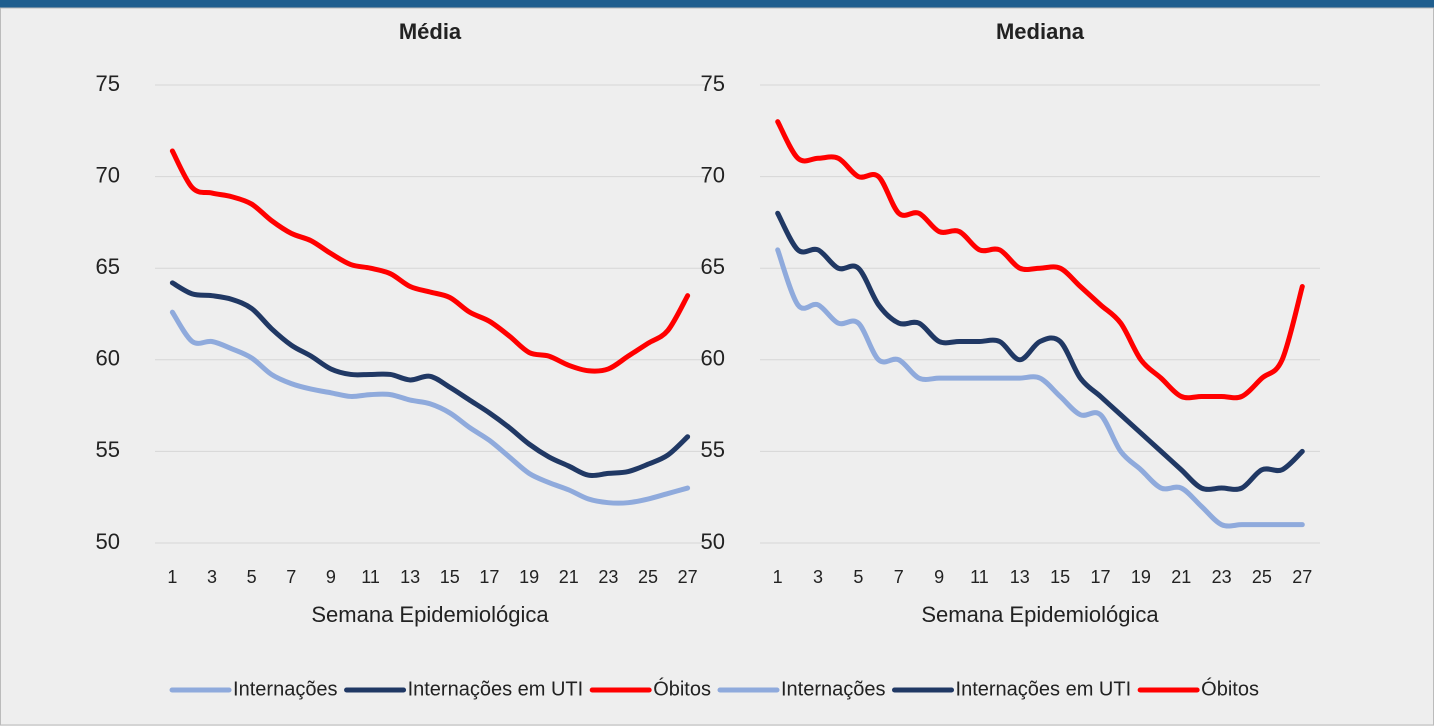 The width and height of the screenshot is (1434, 726). I want to click on chart-title: Mediana, so click(1040, 31).